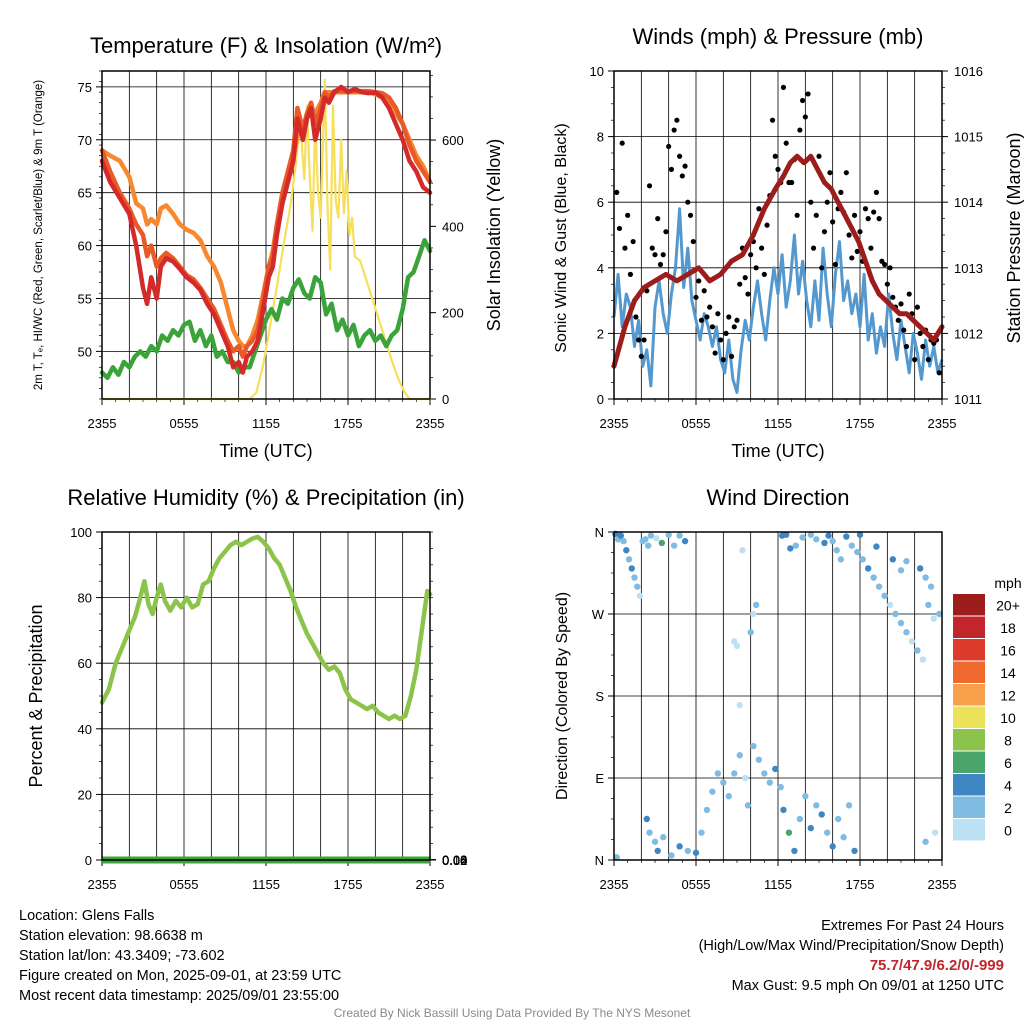 This screenshot has width=1024, height=1024. What do you see at coordinates (968, 268) in the screenshot?
I see `y2tick-label-1-2: 1013` at bounding box center [968, 268].